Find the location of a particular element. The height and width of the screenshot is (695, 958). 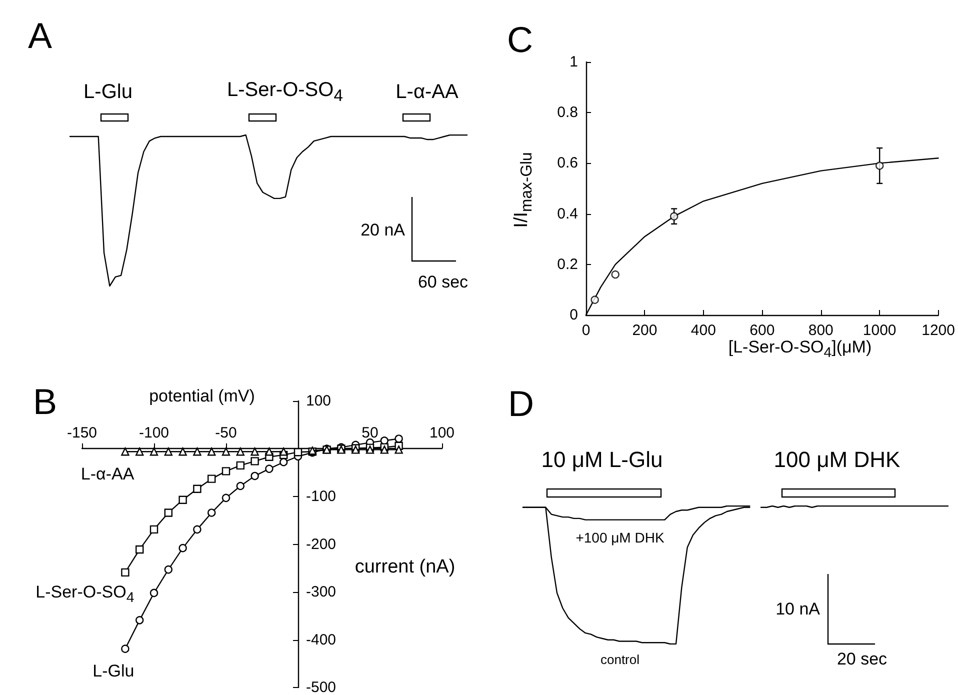

text: L-Ser-O-SO$_{4}$ is located at coordinates (285, 92).